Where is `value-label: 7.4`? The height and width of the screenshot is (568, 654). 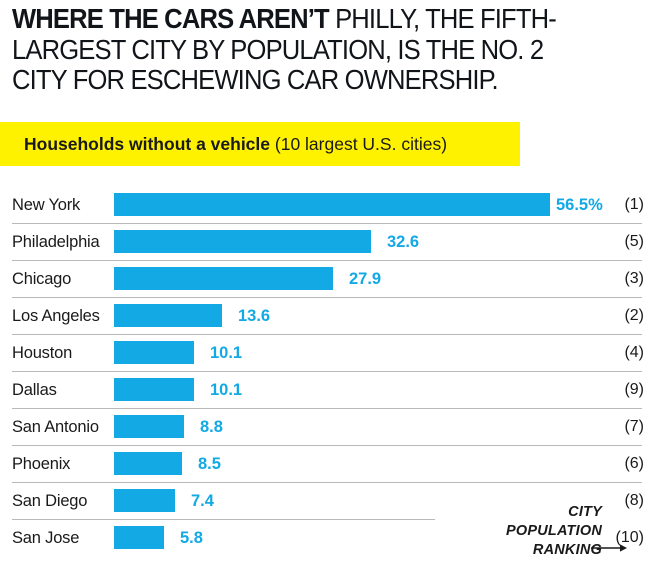
value-label: 7.4 is located at coordinates (202, 501).